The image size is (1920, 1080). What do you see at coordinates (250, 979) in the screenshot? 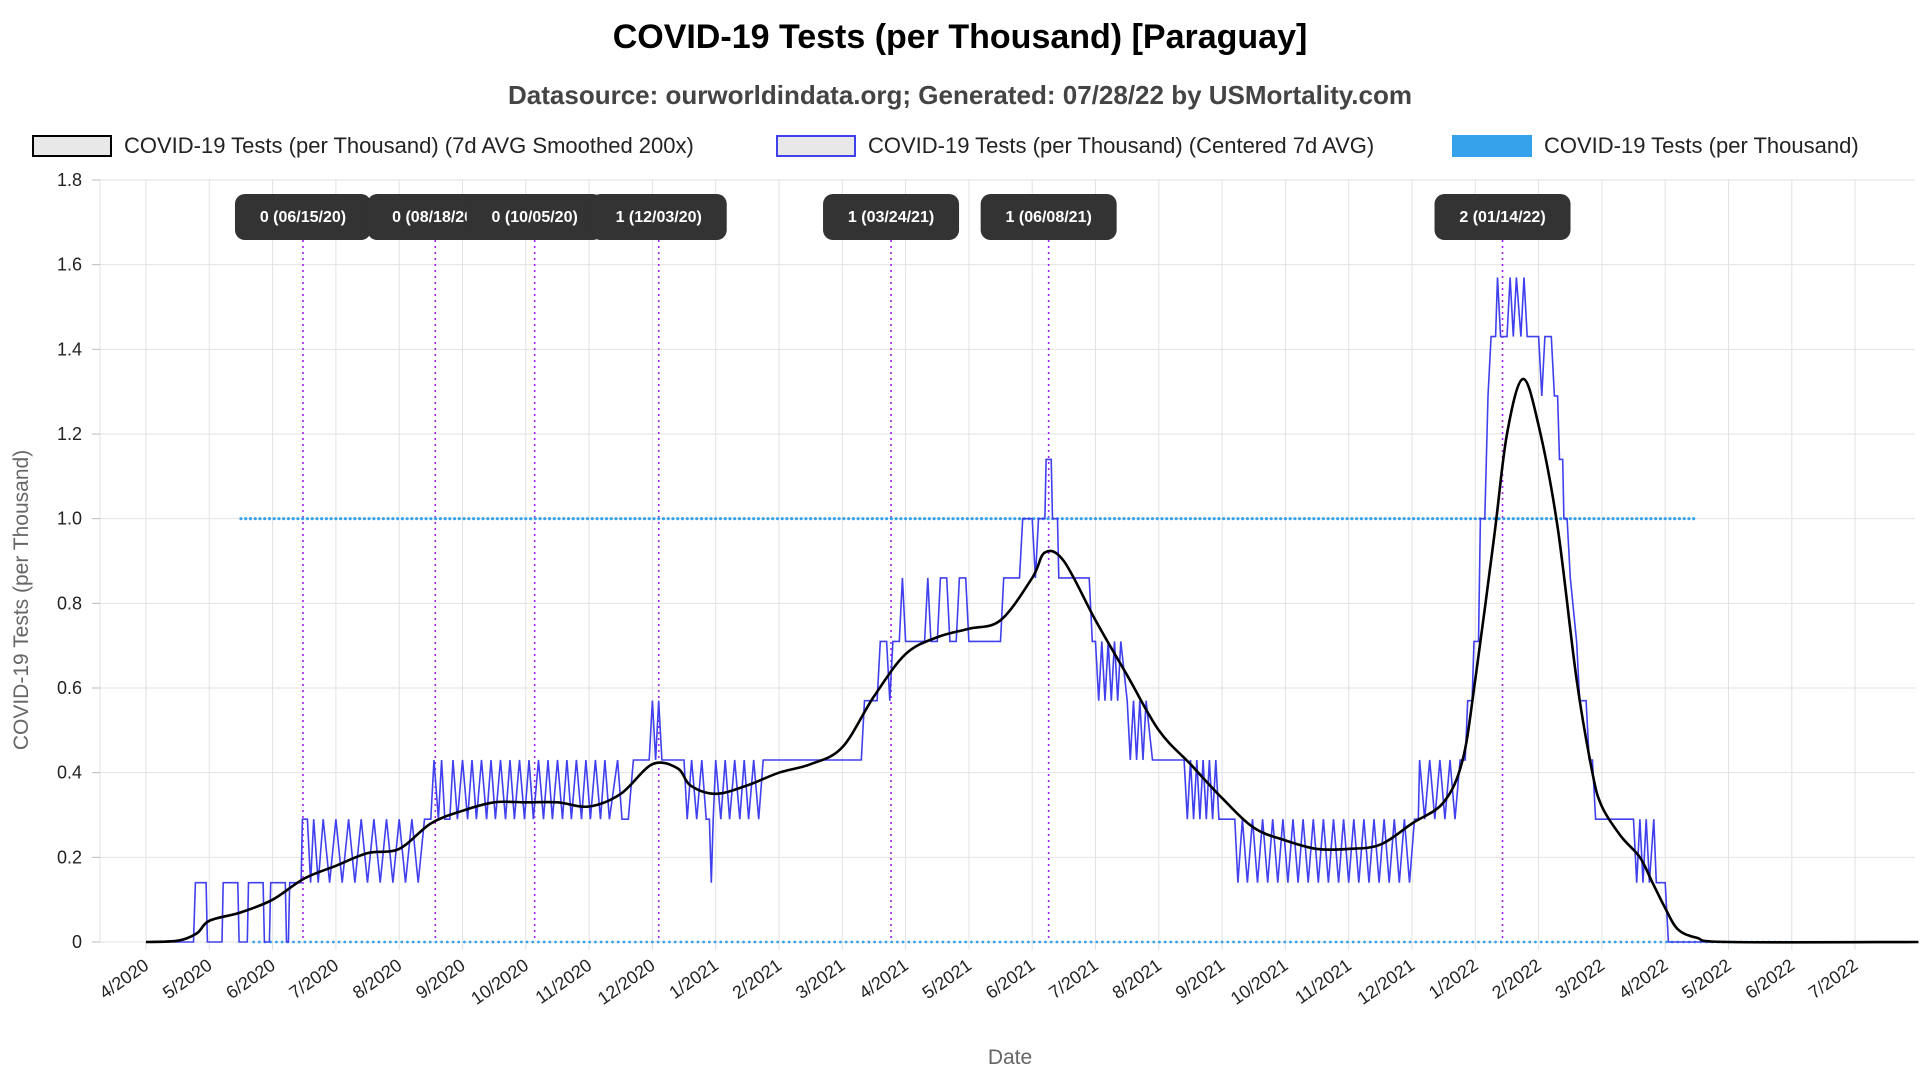
I see `x-tick-label: 6/2020` at bounding box center [250, 979].